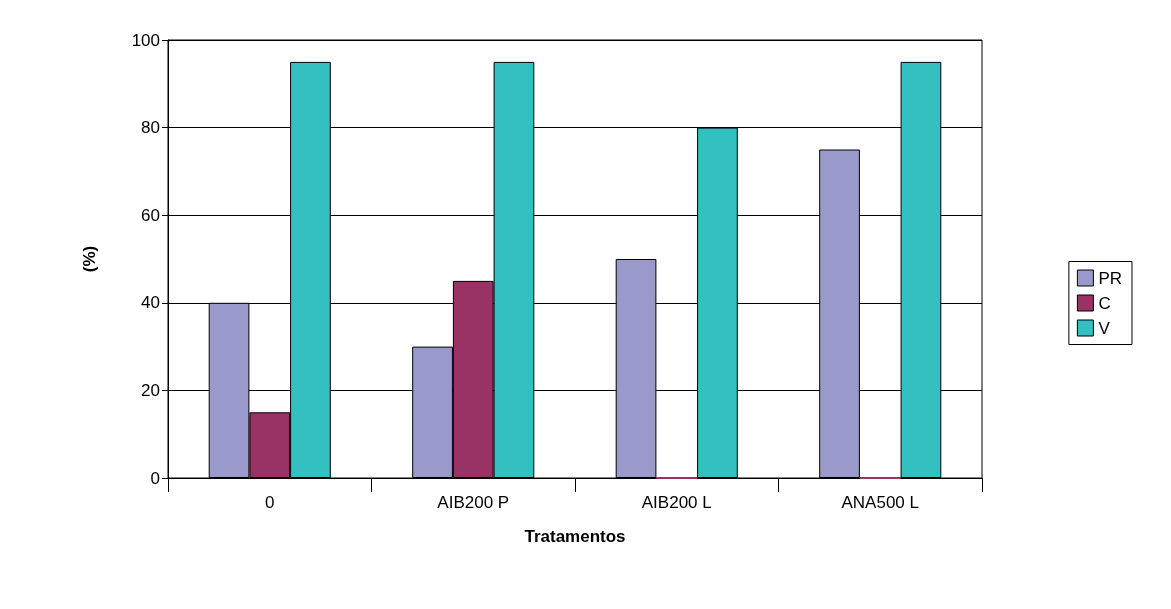 The image size is (1171, 609). I want to click on x-axis-title: Tratamentos, so click(575, 536).